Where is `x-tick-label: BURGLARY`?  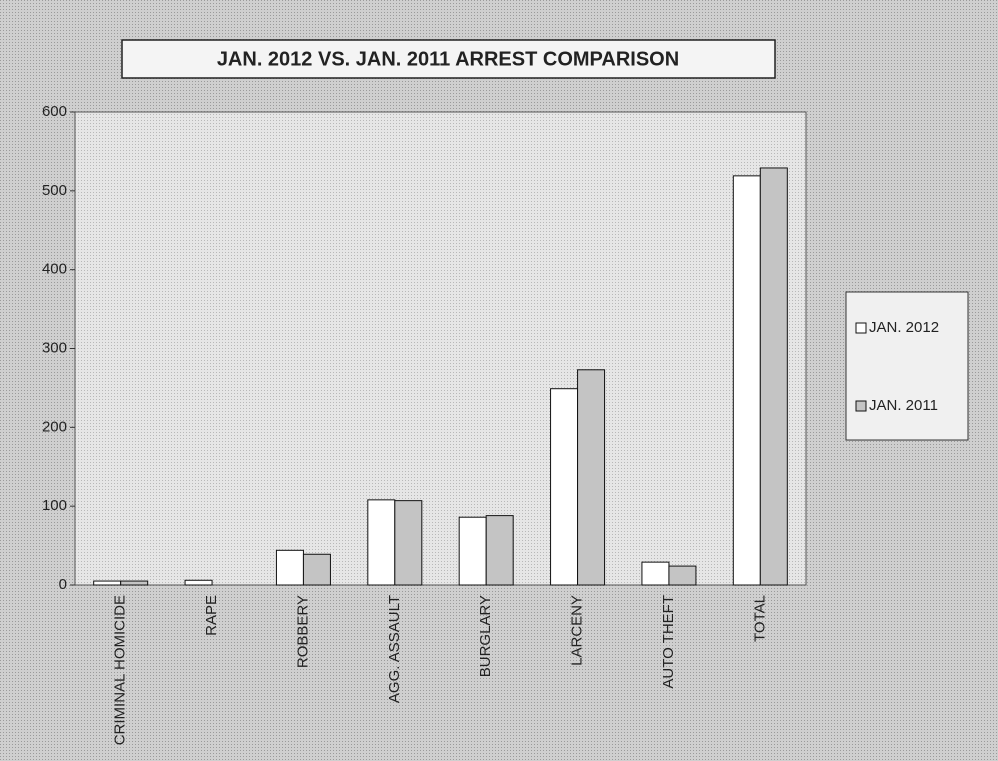
x-tick-label: BURGLARY is located at coordinates (485, 636).